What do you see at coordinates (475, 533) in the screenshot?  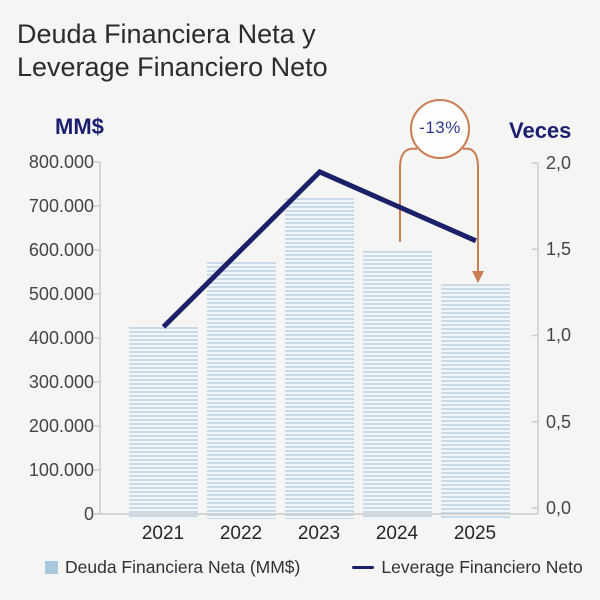 I see `x-axis-label-2025: 2025` at bounding box center [475, 533].